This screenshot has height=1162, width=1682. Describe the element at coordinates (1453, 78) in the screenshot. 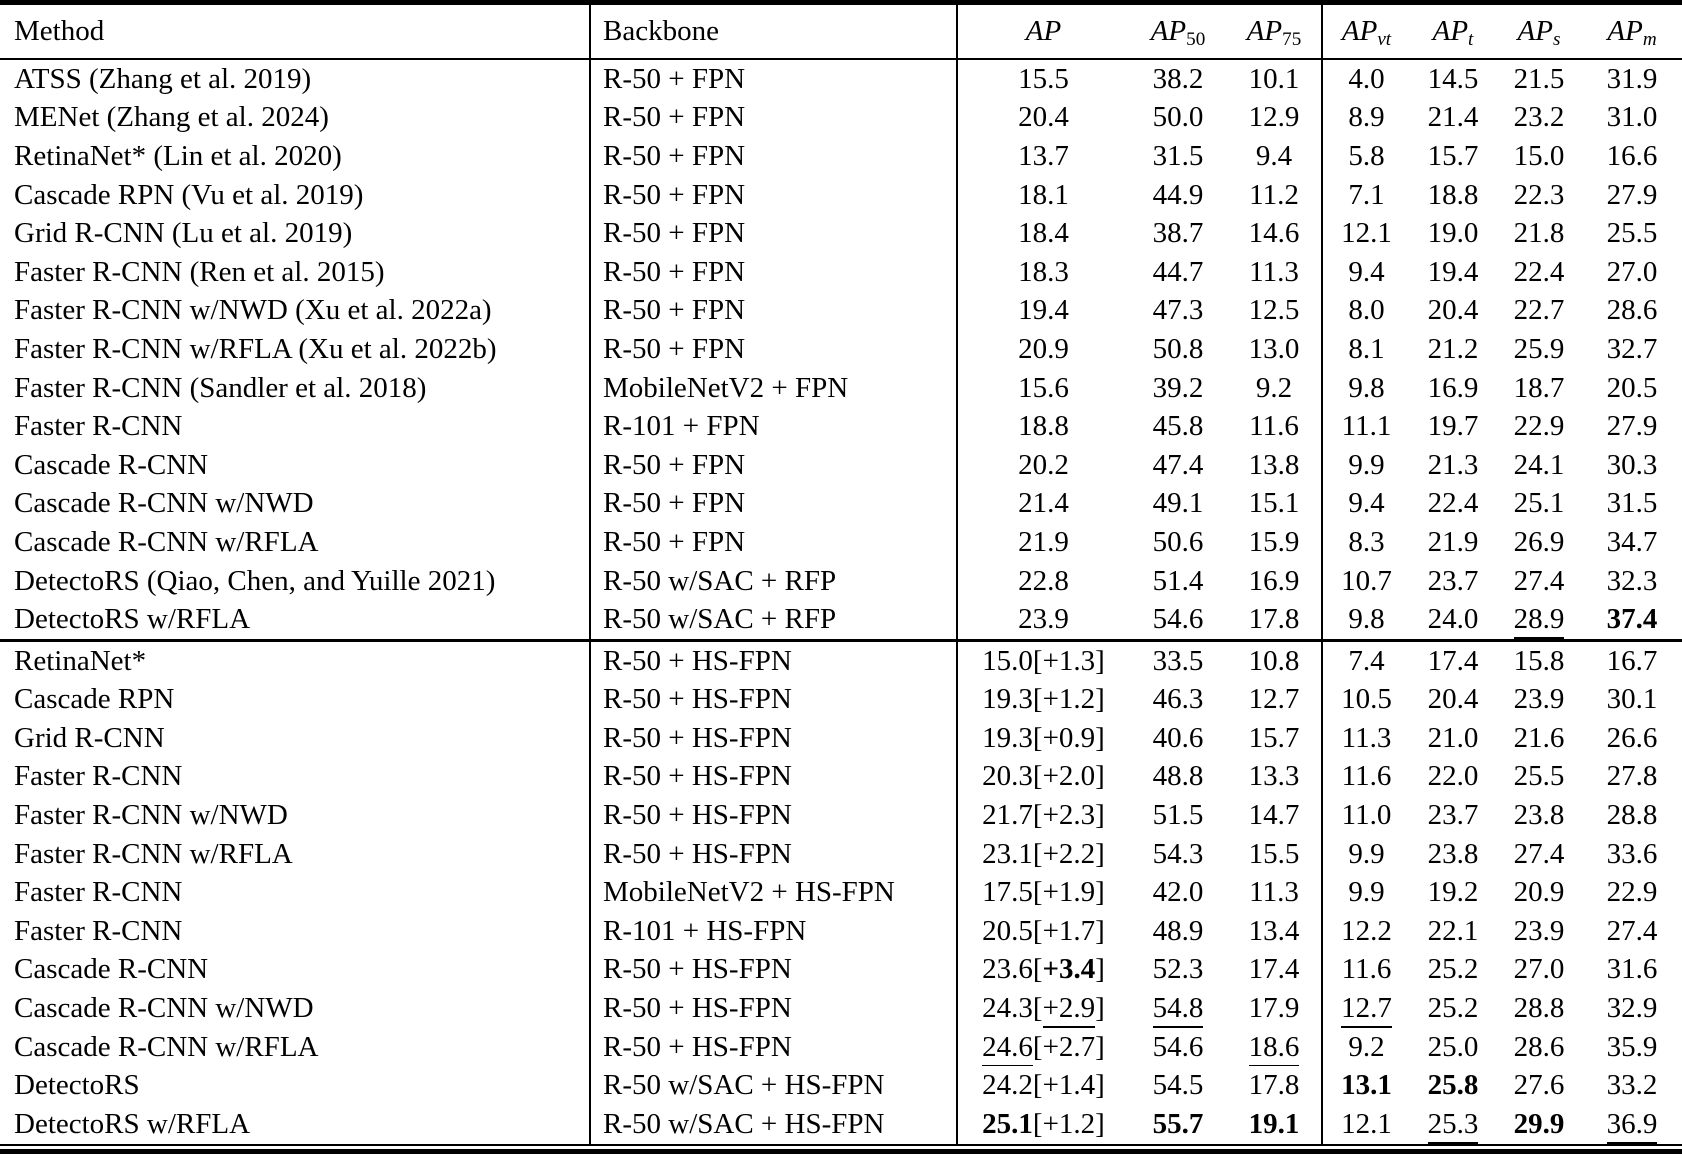

I see `metric-cell: 14.5` at that location.